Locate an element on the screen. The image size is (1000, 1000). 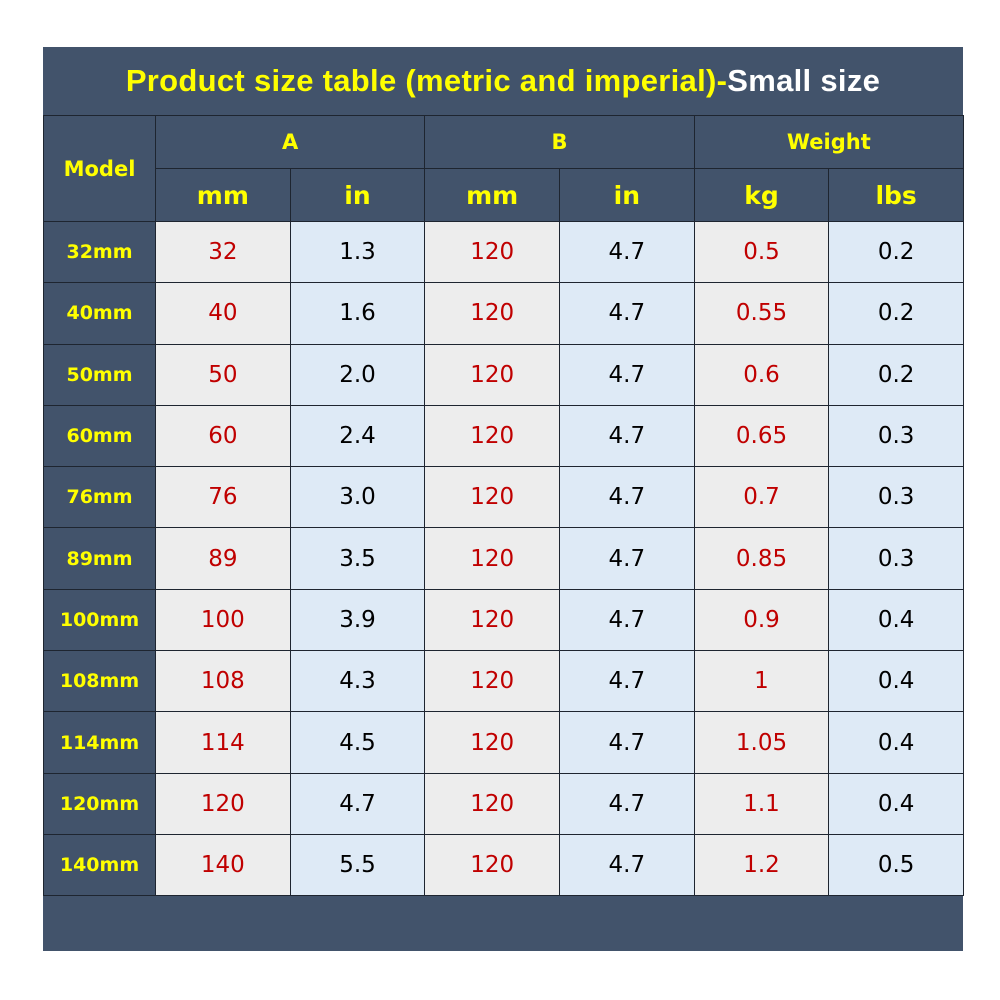
header-model: Model is located at coordinates (100, 169).